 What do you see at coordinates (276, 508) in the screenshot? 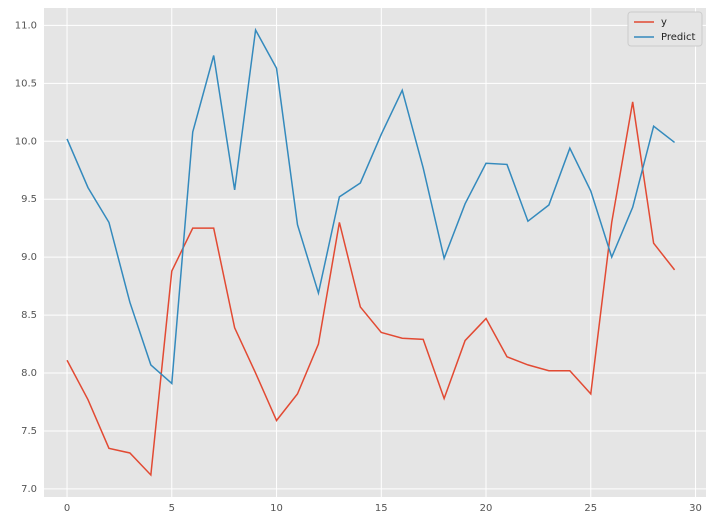
I see `x-tick-label: 10` at bounding box center [276, 508].